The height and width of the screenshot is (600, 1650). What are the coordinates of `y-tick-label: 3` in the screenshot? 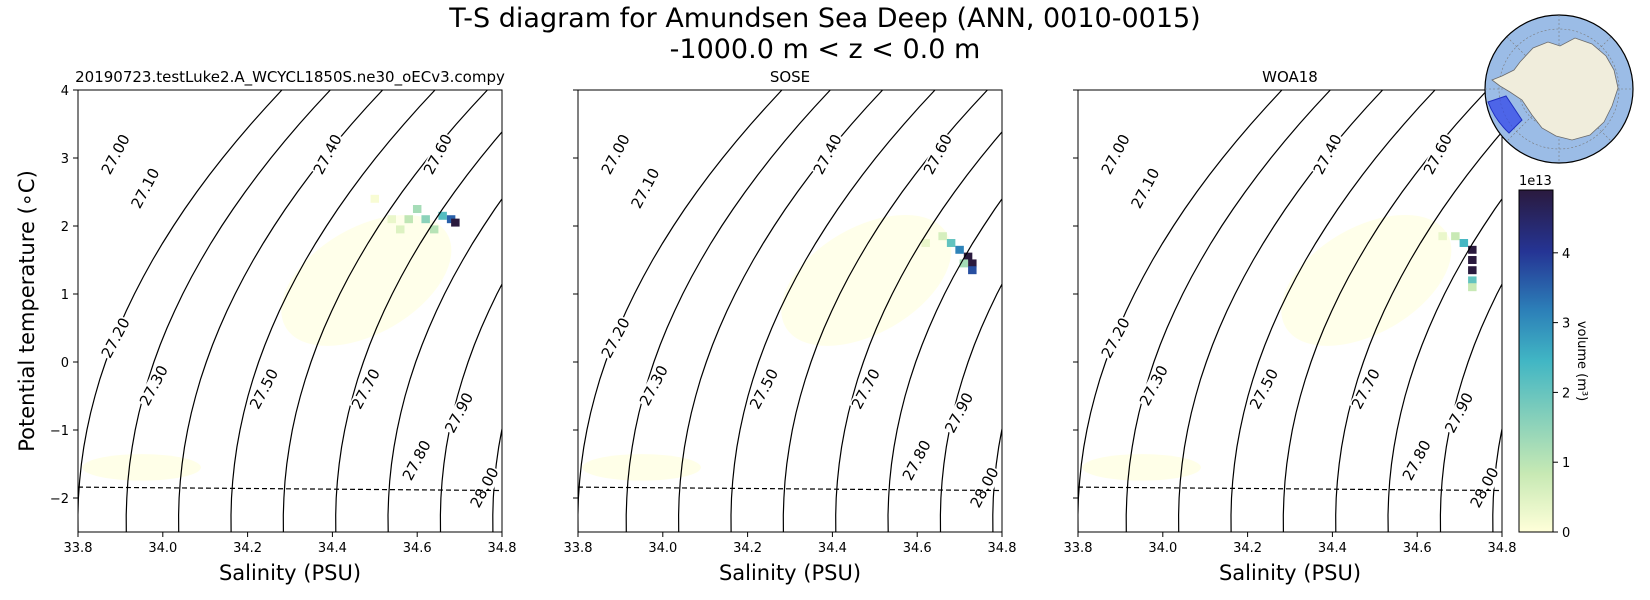 It's located at (65, 159).